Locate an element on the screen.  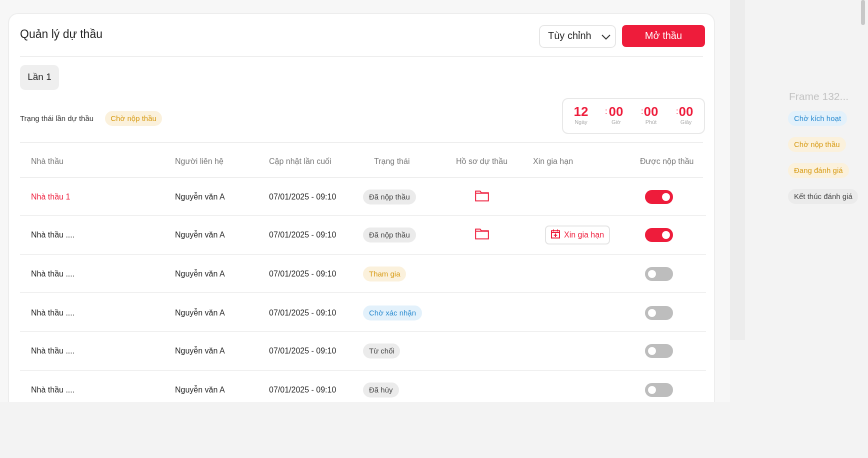
col-header-contact: Người liên hệ is located at coordinates (199, 161).